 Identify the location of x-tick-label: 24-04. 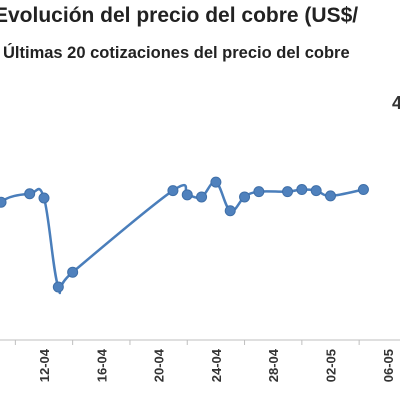
(216, 365).